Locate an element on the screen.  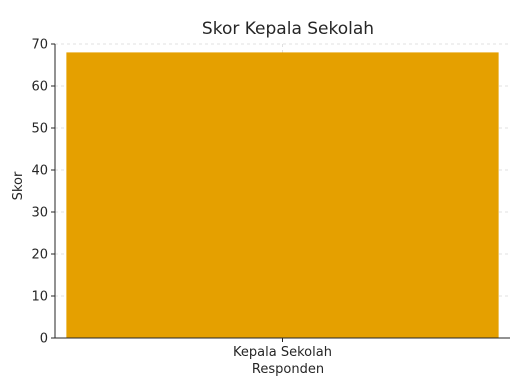
x-axis-label: Responden is located at coordinates (288, 369).